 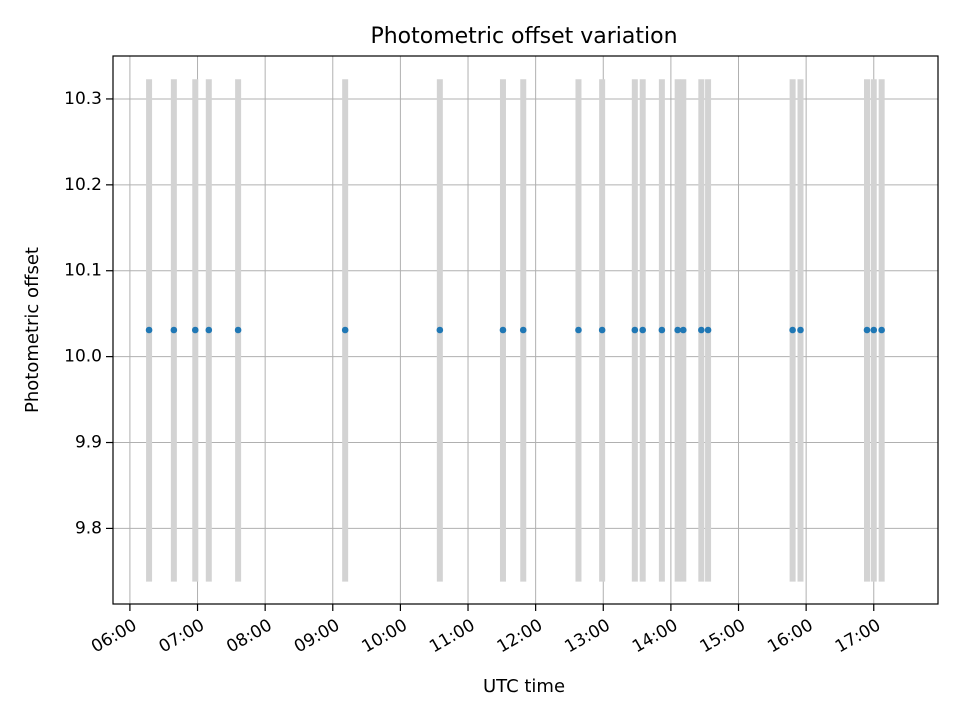 I want to click on y-tick-label: 10.2, so click(x=83, y=185).